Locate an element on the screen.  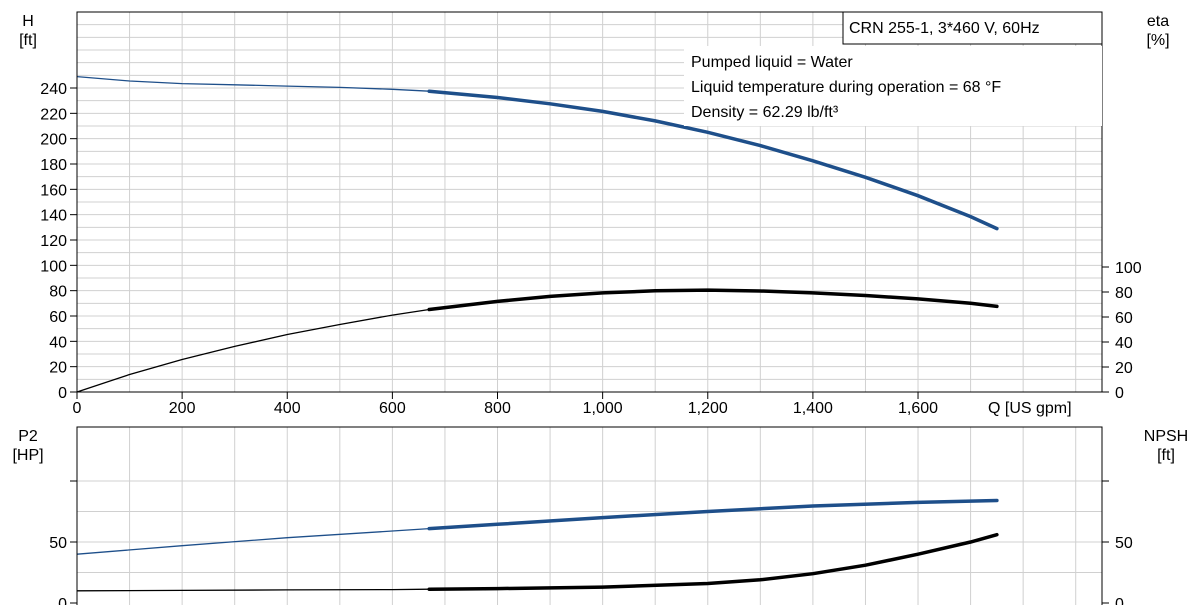
bottom-series-0-duty is located at coordinates (713, 514).